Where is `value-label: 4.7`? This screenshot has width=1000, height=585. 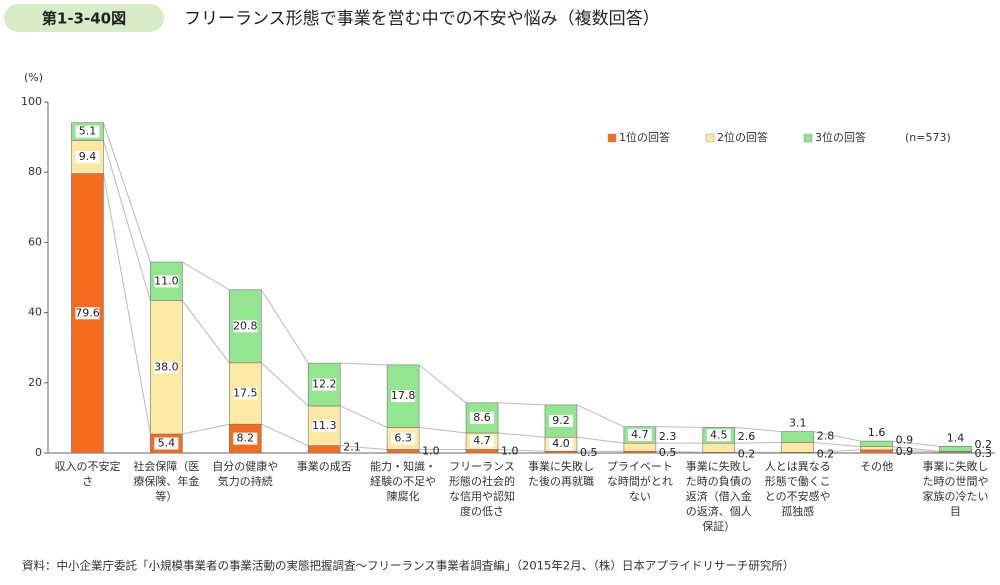
value-label: 4.7 is located at coordinates (482, 440).